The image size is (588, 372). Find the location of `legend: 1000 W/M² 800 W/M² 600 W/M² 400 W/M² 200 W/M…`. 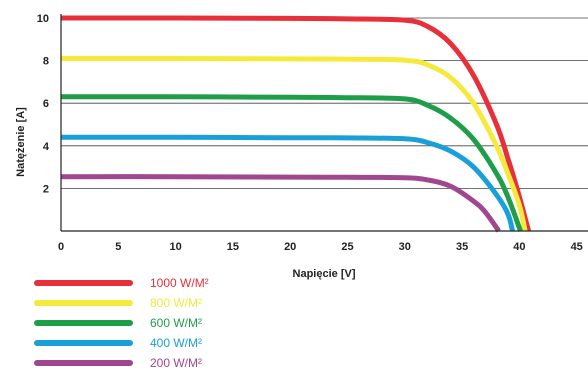

legend: 1000 W/M² 800 W/M² 600 W/M² 400 W/M² 200 W/M… is located at coordinates (121, 323).